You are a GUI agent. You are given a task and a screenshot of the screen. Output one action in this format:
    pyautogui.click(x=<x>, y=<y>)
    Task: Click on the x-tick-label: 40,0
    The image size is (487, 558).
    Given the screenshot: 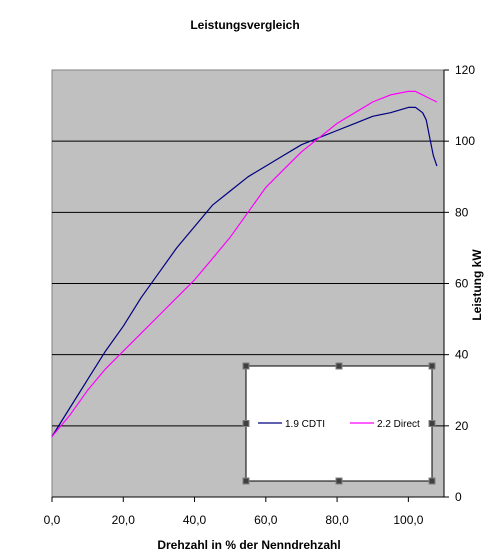 What is the action you would take?
    pyautogui.click(x=195, y=520)
    